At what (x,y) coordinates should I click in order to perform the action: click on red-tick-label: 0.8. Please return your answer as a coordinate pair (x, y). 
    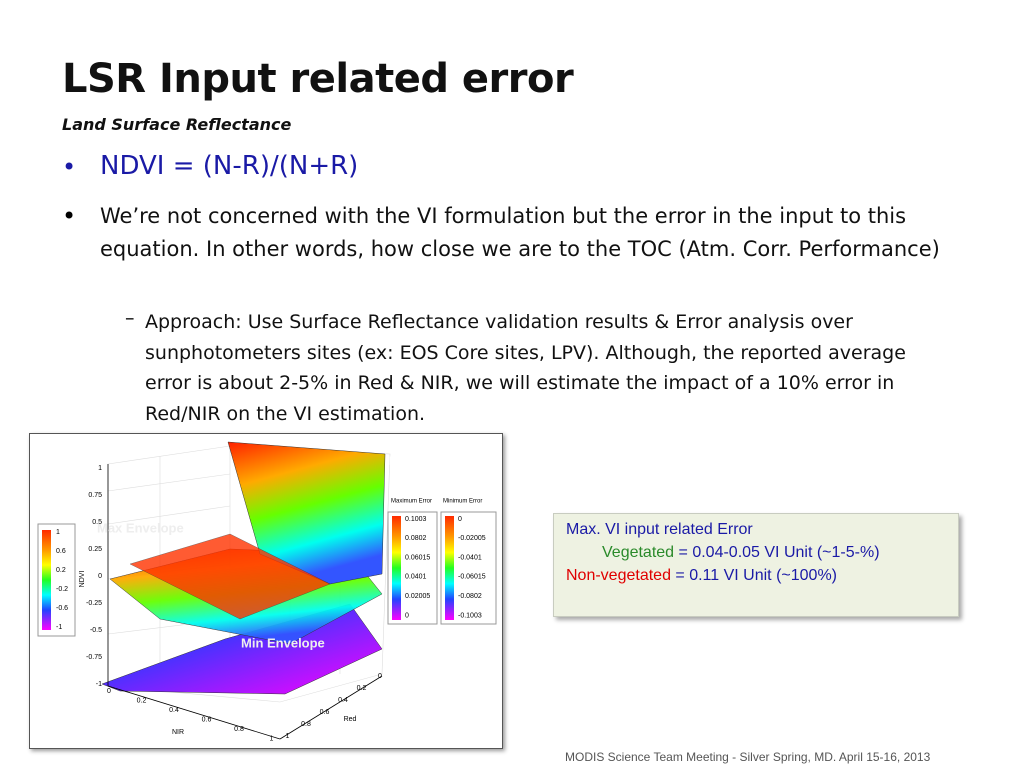
    Looking at the image, I should click on (306, 724).